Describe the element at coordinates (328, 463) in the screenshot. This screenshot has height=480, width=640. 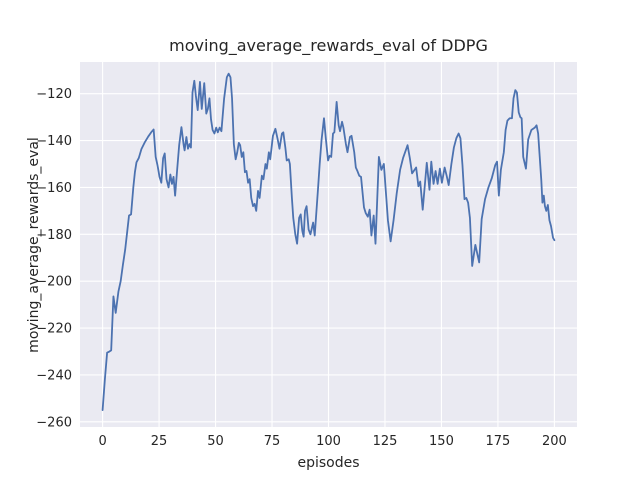
I see `x-axis-label: episodes` at that location.